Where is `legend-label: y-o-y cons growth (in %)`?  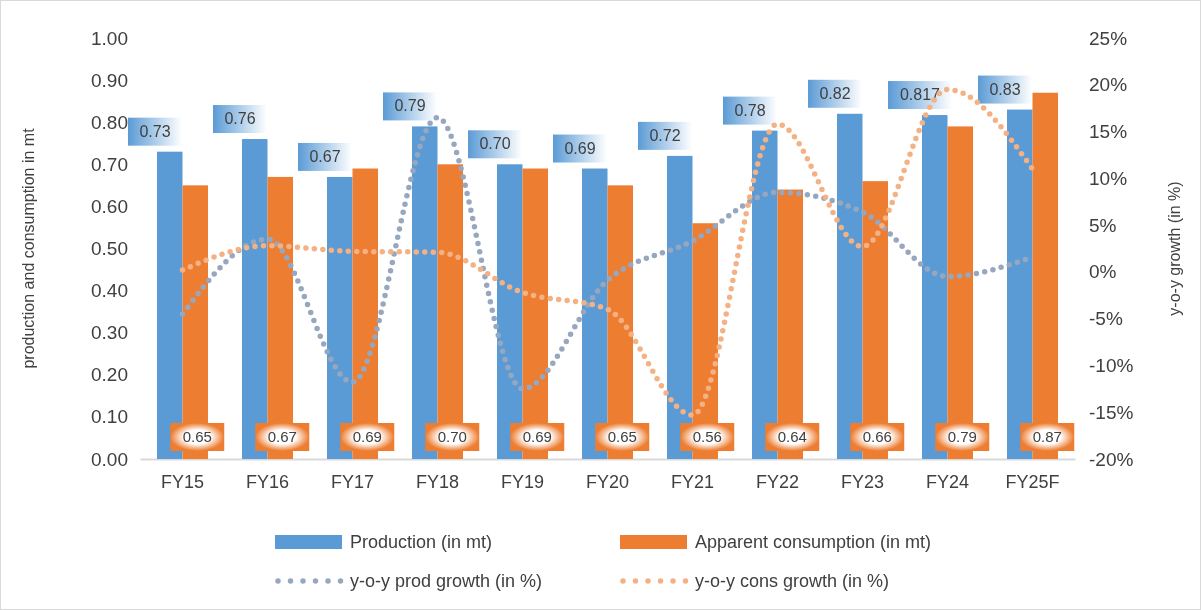
legend-label: y-o-y cons growth (in %) is located at coordinates (792, 581).